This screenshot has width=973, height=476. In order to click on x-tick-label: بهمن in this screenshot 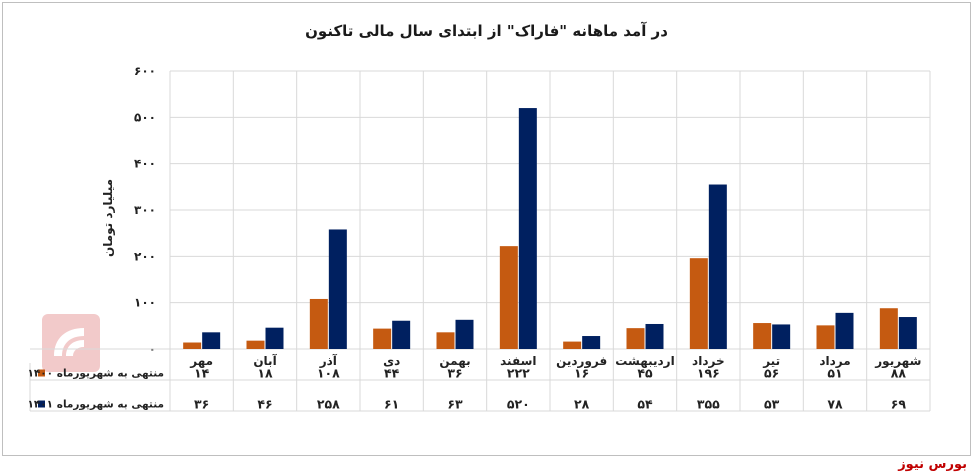, I will do `click(454, 361)`.